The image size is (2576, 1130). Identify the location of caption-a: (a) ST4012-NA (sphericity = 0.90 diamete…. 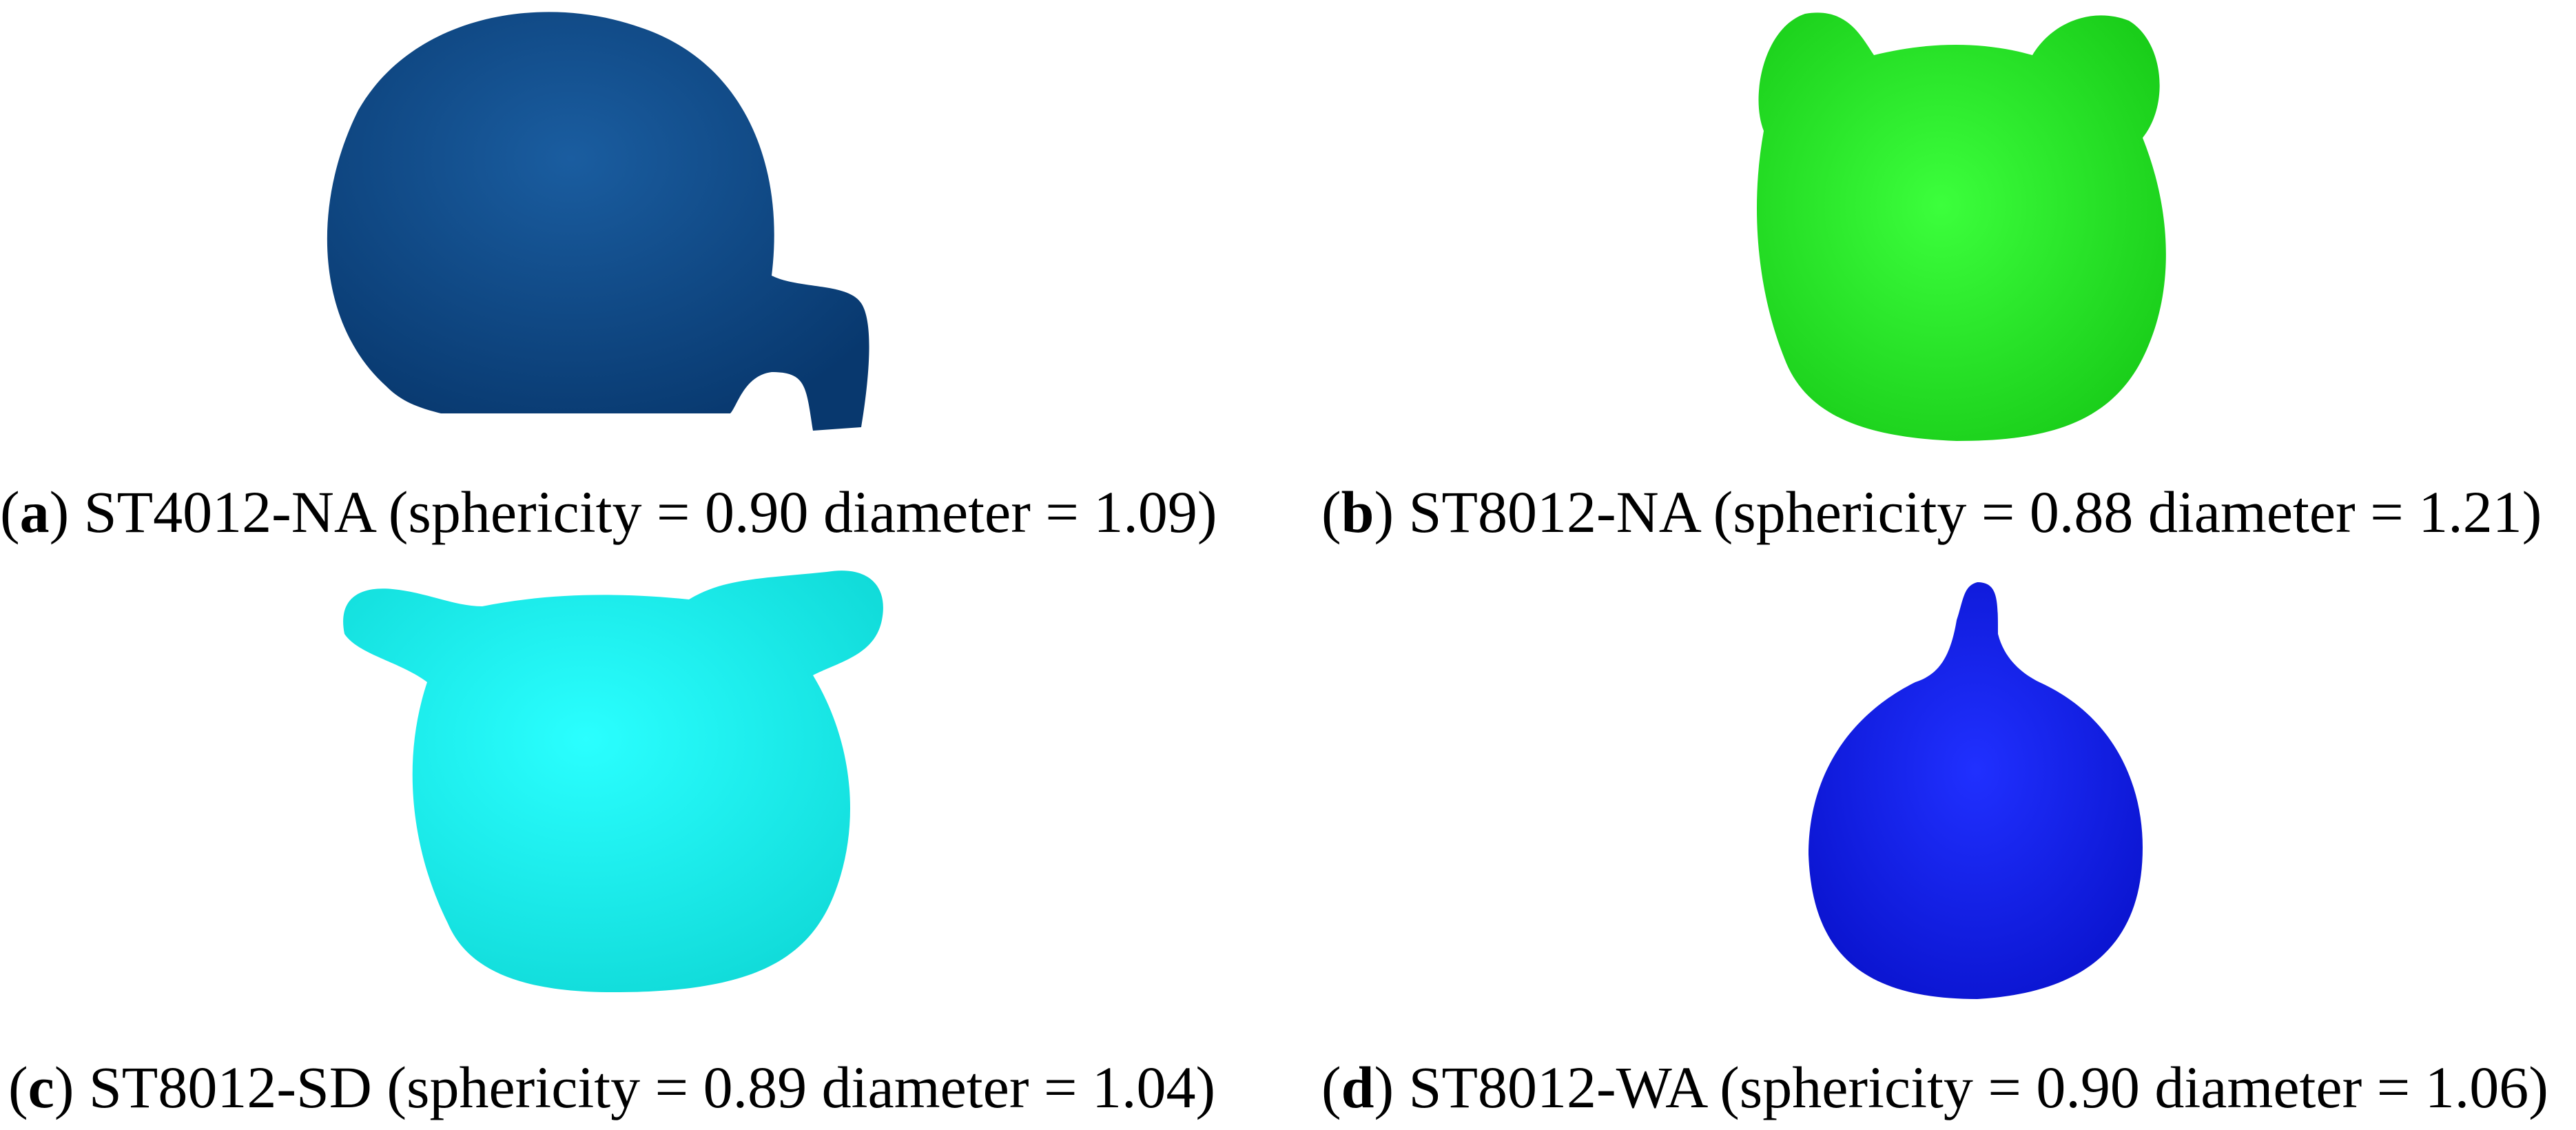
(608, 512).